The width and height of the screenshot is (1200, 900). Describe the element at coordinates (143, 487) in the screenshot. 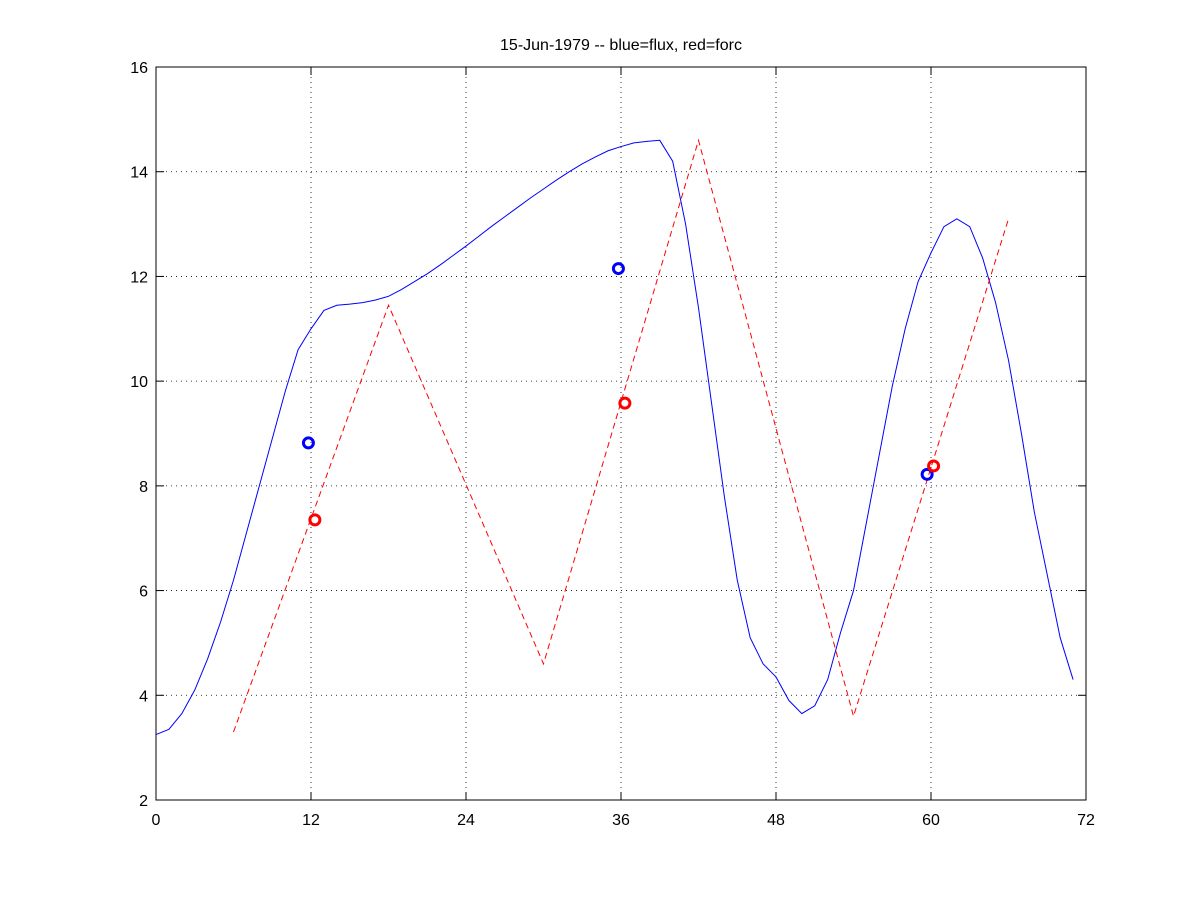

I see `y-tick-label: 8` at that location.